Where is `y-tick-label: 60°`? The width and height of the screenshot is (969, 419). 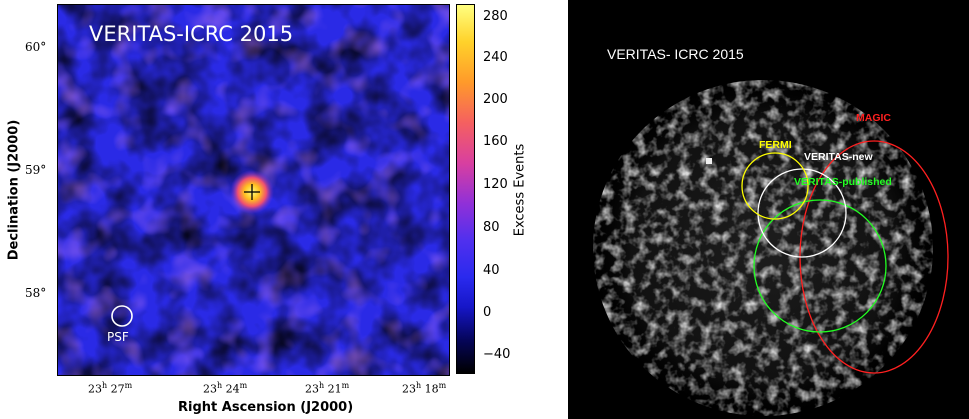 y-tick-label: 60° is located at coordinates (36, 47).